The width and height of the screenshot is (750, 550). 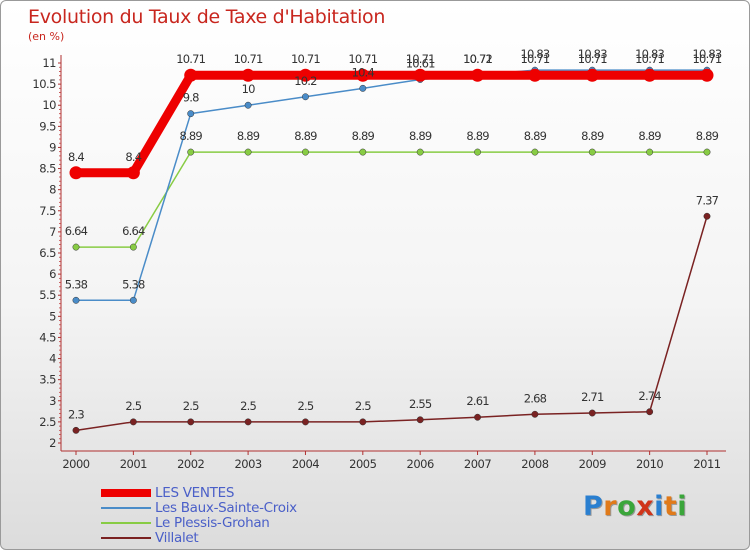 What do you see at coordinates (649, 464) in the screenshot?
I see `x-tick-label: 2010` at bounding box center [649, 464].